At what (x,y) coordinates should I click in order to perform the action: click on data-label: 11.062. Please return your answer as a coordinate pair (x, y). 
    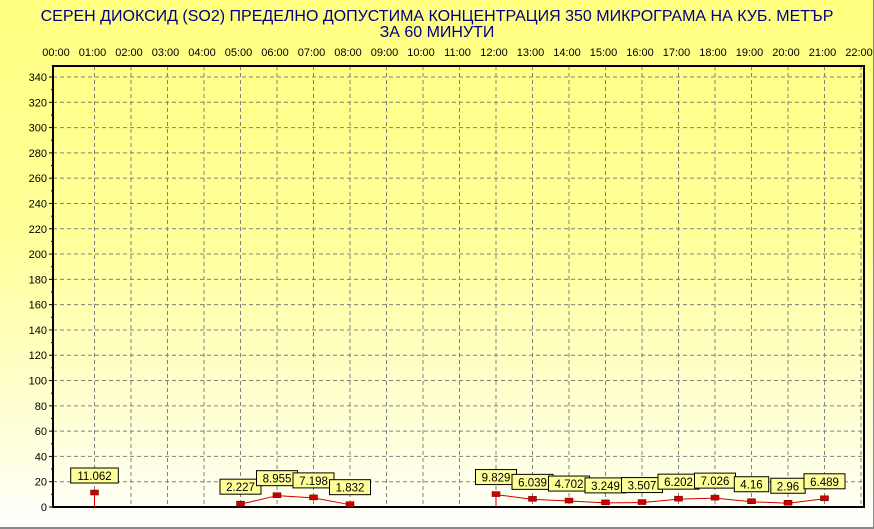
    Looking at the image, I should click on (94, 477).